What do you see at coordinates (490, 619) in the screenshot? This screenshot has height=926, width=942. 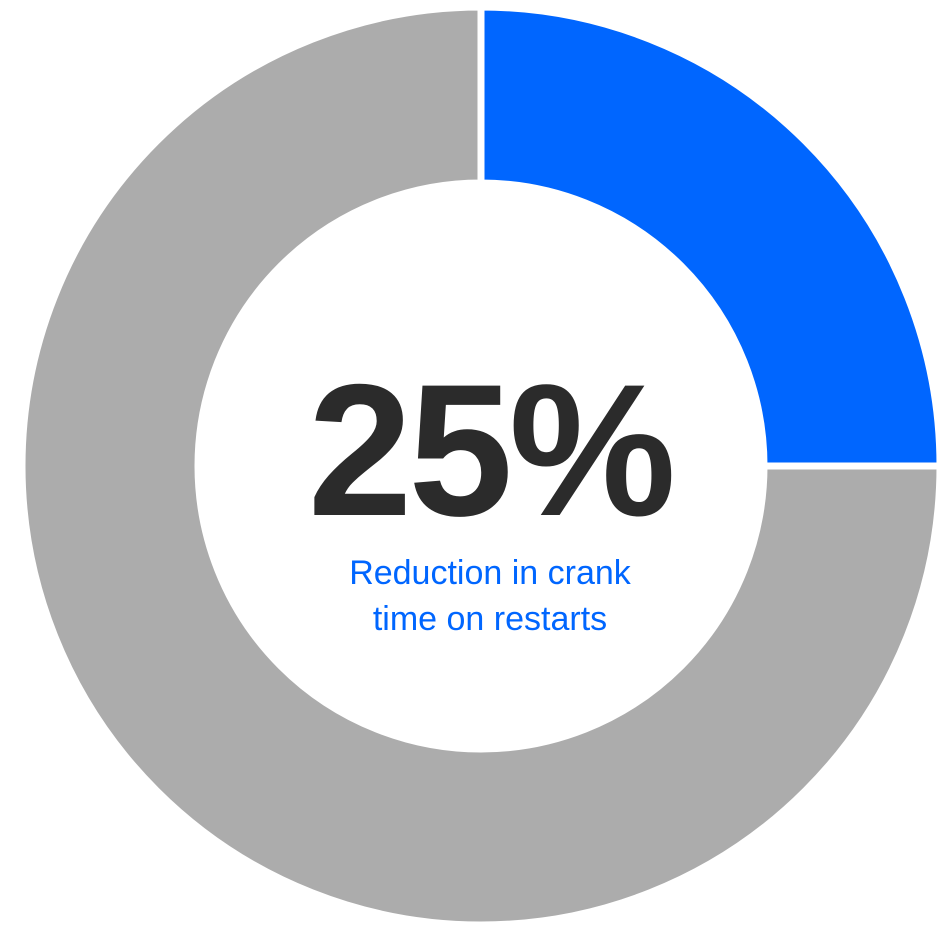 I see `caption-line-2: time on restarts` at bounding box center [490, 619].